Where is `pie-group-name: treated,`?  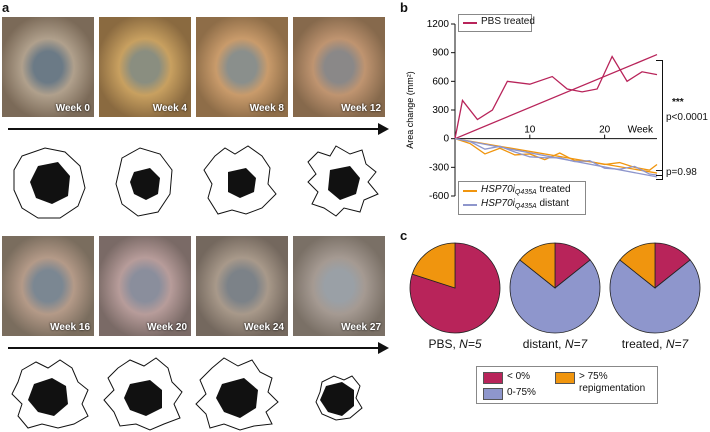 pie-group-name: treated, is located at coordinates (643, 344).